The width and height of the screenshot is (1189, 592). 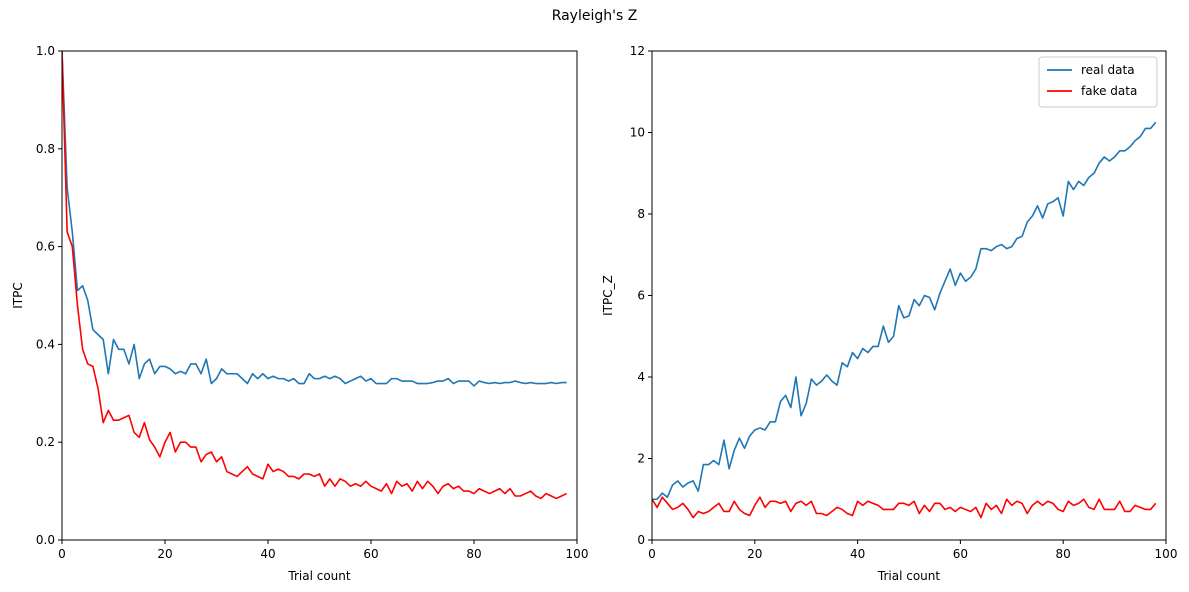 I want to click on y-tick-label: 12, so click(x=637, y=51).